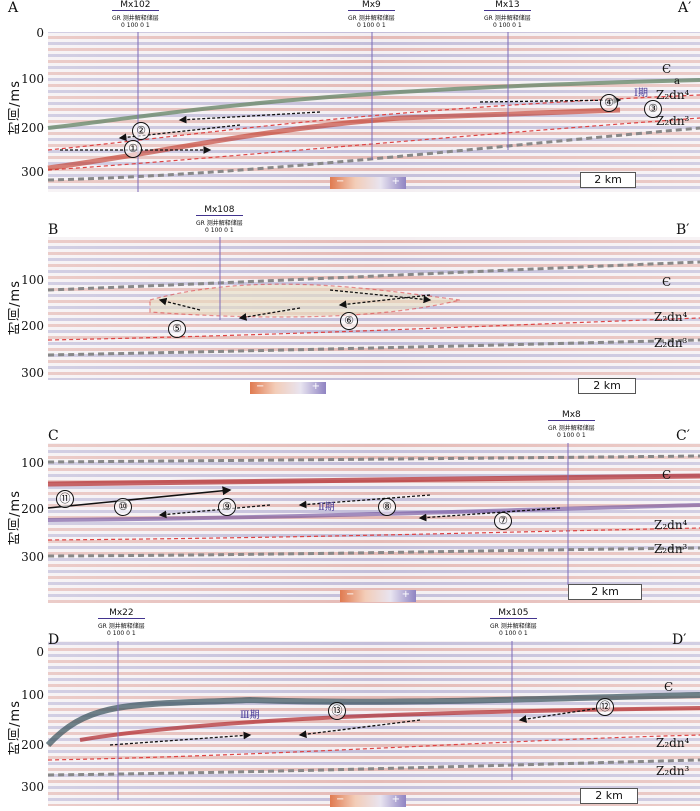 The image size is (700, 811). I want to click on well-mx13: Mx13 GR 测井解释储层 0 100 0 1, so click(507, 14).